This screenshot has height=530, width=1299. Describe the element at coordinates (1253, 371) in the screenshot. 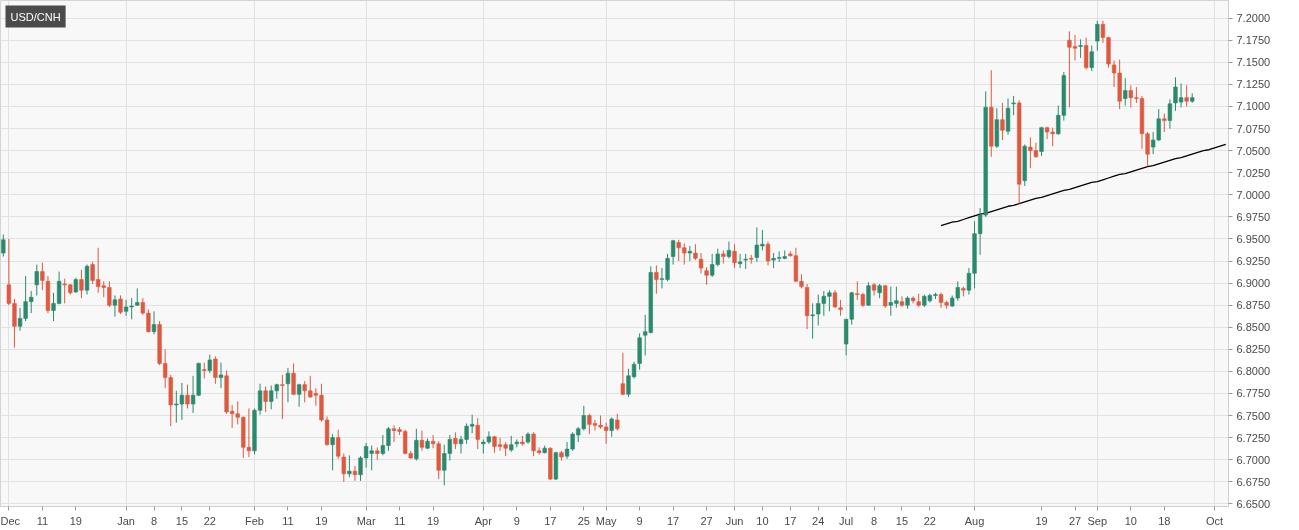

I see `y-tick-label: 6.8000` at that location.